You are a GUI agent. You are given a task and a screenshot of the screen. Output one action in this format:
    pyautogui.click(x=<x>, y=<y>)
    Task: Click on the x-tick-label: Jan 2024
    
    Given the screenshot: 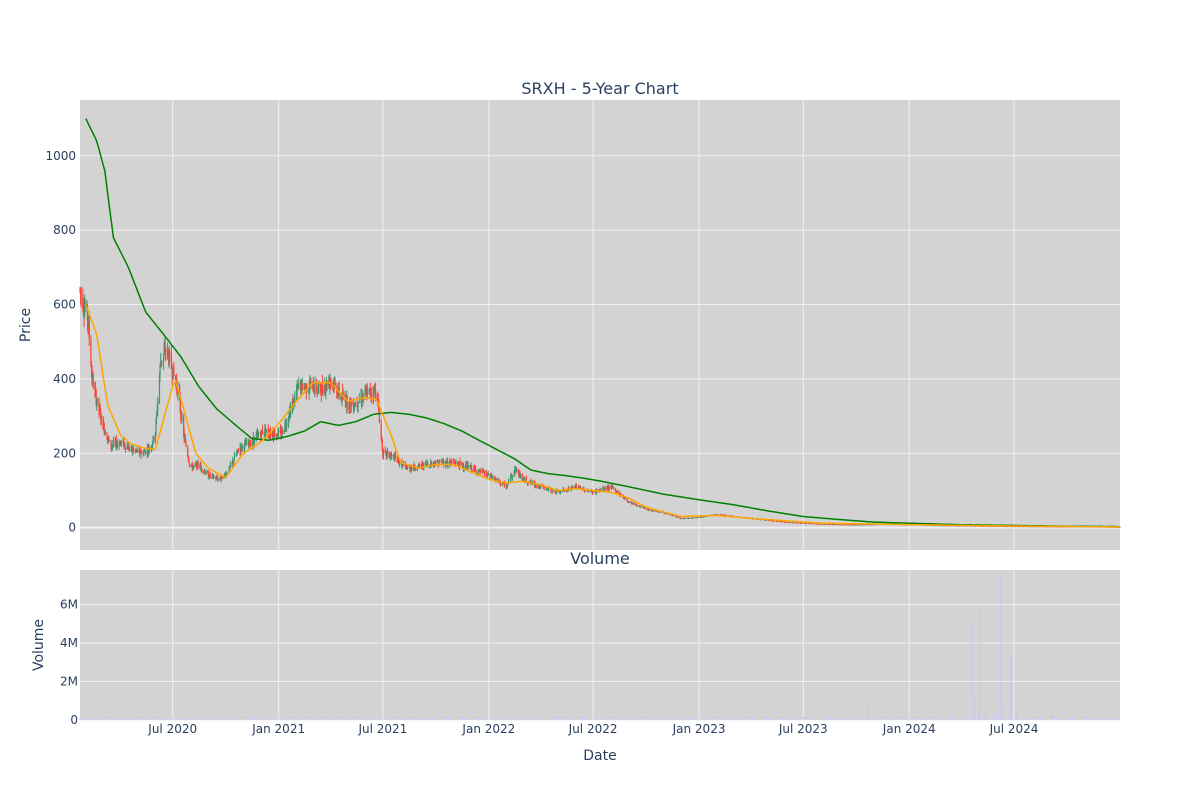 What is the action you would take?
    pyautogui.click(x=909, y=729)
    